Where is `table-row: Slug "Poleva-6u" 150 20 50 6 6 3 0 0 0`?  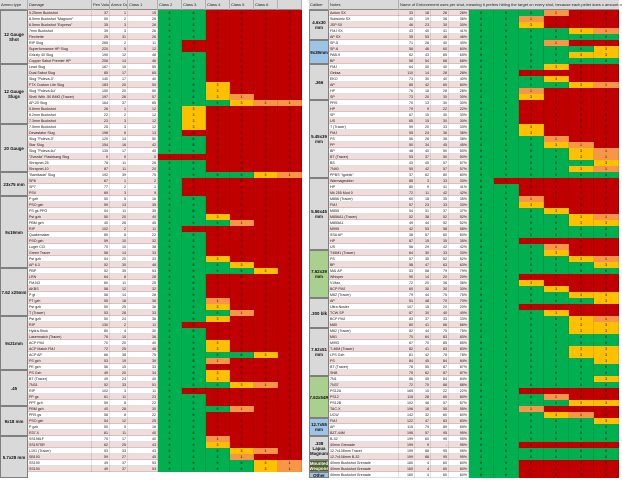 table-row: Slug "Poleva-6u" 150 20 50 6 6 3 0 0 0 is located at coordinates (165, 91).